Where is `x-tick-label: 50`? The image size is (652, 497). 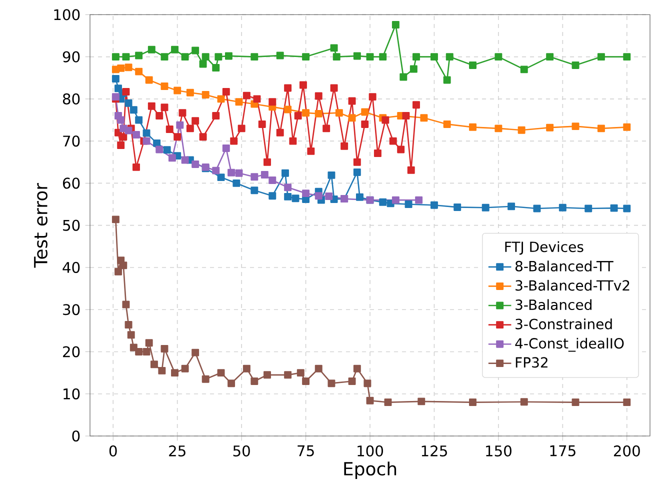 x-tick-label: 50 is located at coordinates (241, 450).